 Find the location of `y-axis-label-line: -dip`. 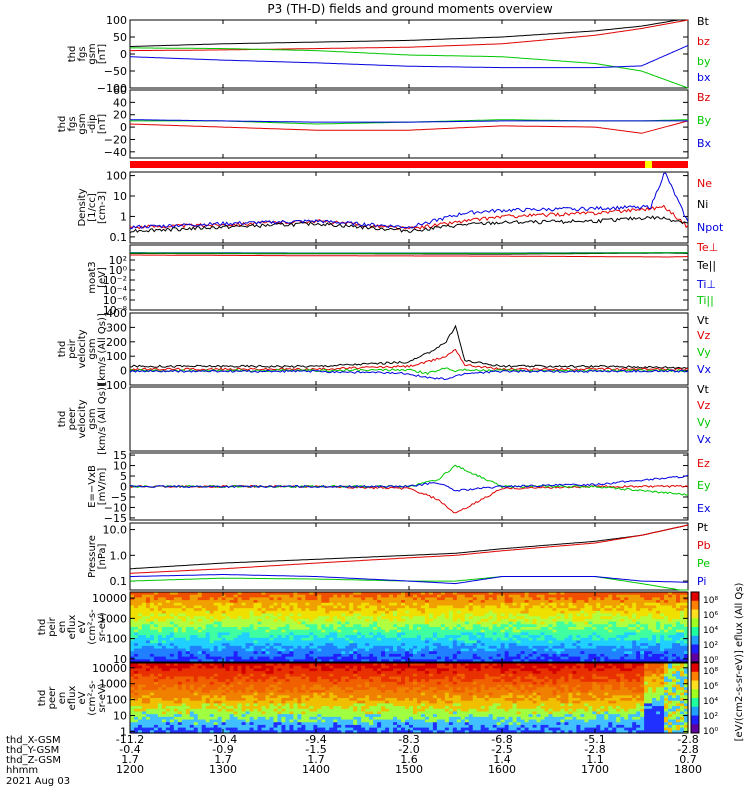

y-axis-label-line: -dip is located at coordinates (92, 123).